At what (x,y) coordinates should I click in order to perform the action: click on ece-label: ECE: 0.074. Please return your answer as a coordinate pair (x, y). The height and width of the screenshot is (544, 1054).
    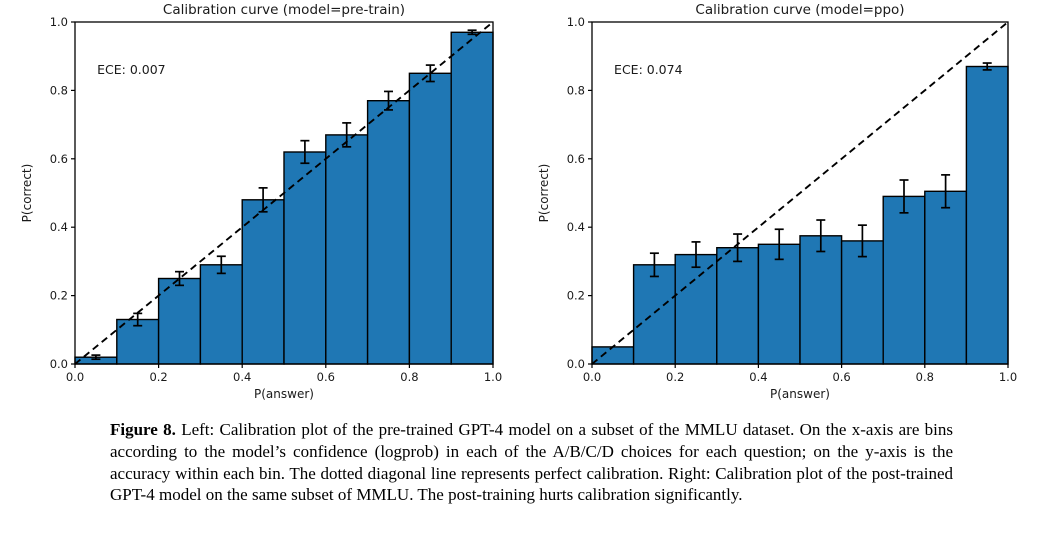
    Looking at the image, I should click on (648, 69).